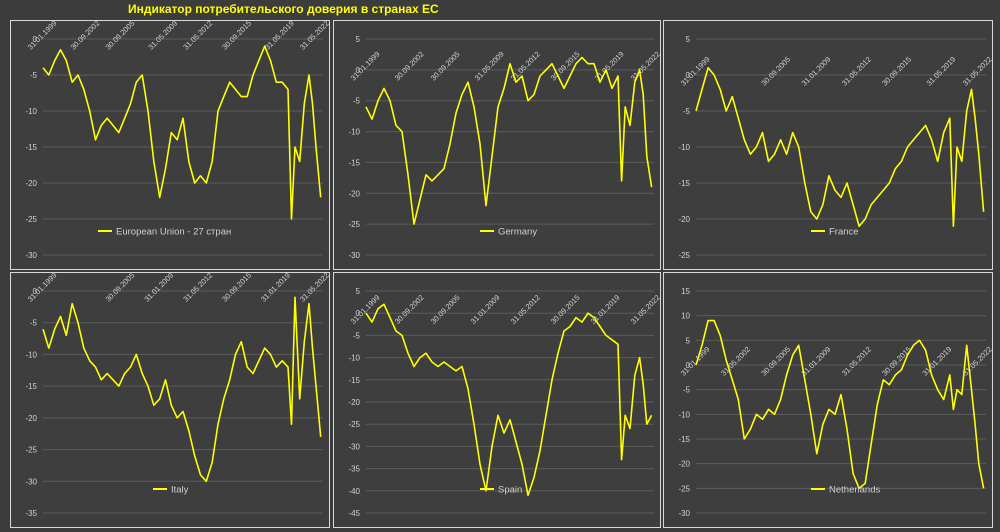 This screenshot has height=532, width=1000. I want to click on x-tick-label: 31.05.2019, so click(279, 36).